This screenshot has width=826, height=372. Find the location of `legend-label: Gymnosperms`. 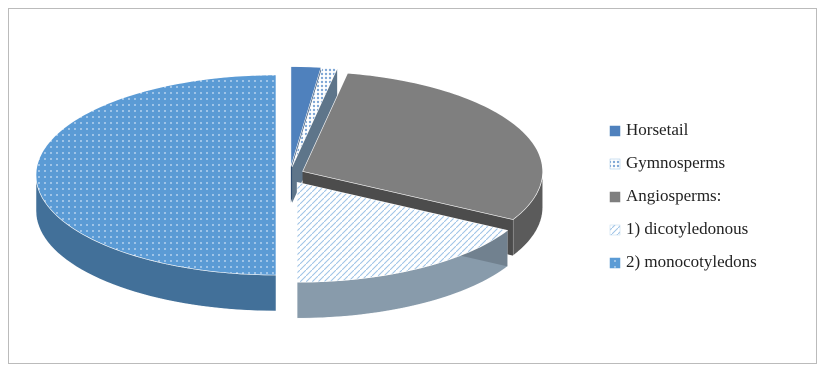

legend-label: Gymnosperms is located at coordinates (675, 162).